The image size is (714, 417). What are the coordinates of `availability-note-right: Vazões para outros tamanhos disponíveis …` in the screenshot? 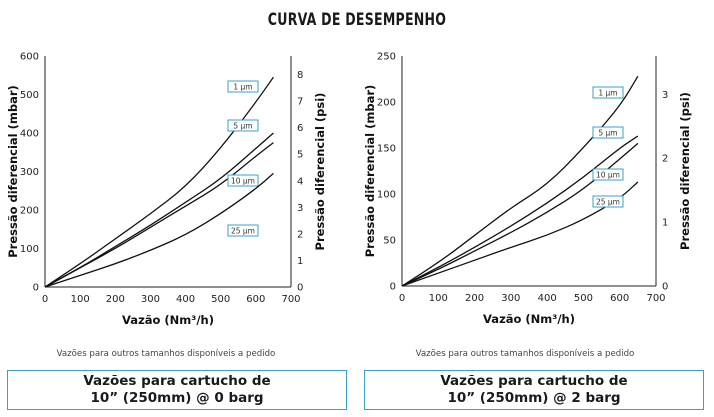 It's located at (525, 354).